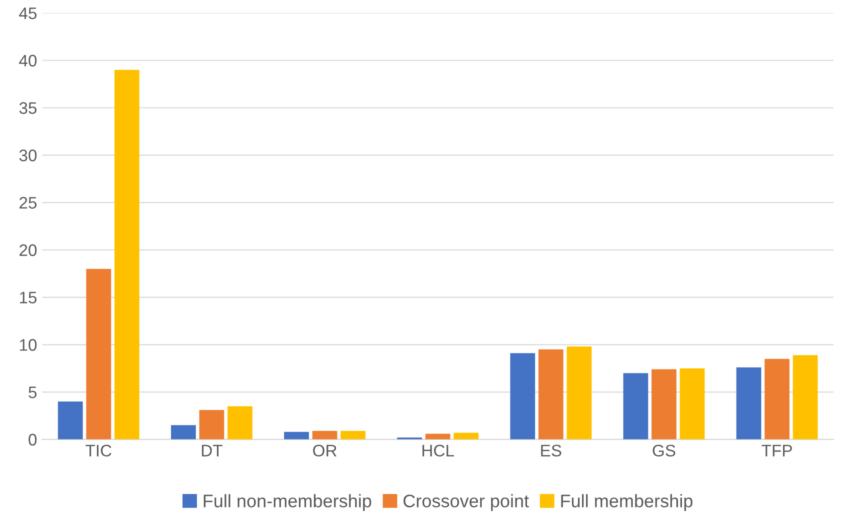 The height and width of the screenshot is (520, 842). I want to click on y-tick-label: 10, so click(28, 345).